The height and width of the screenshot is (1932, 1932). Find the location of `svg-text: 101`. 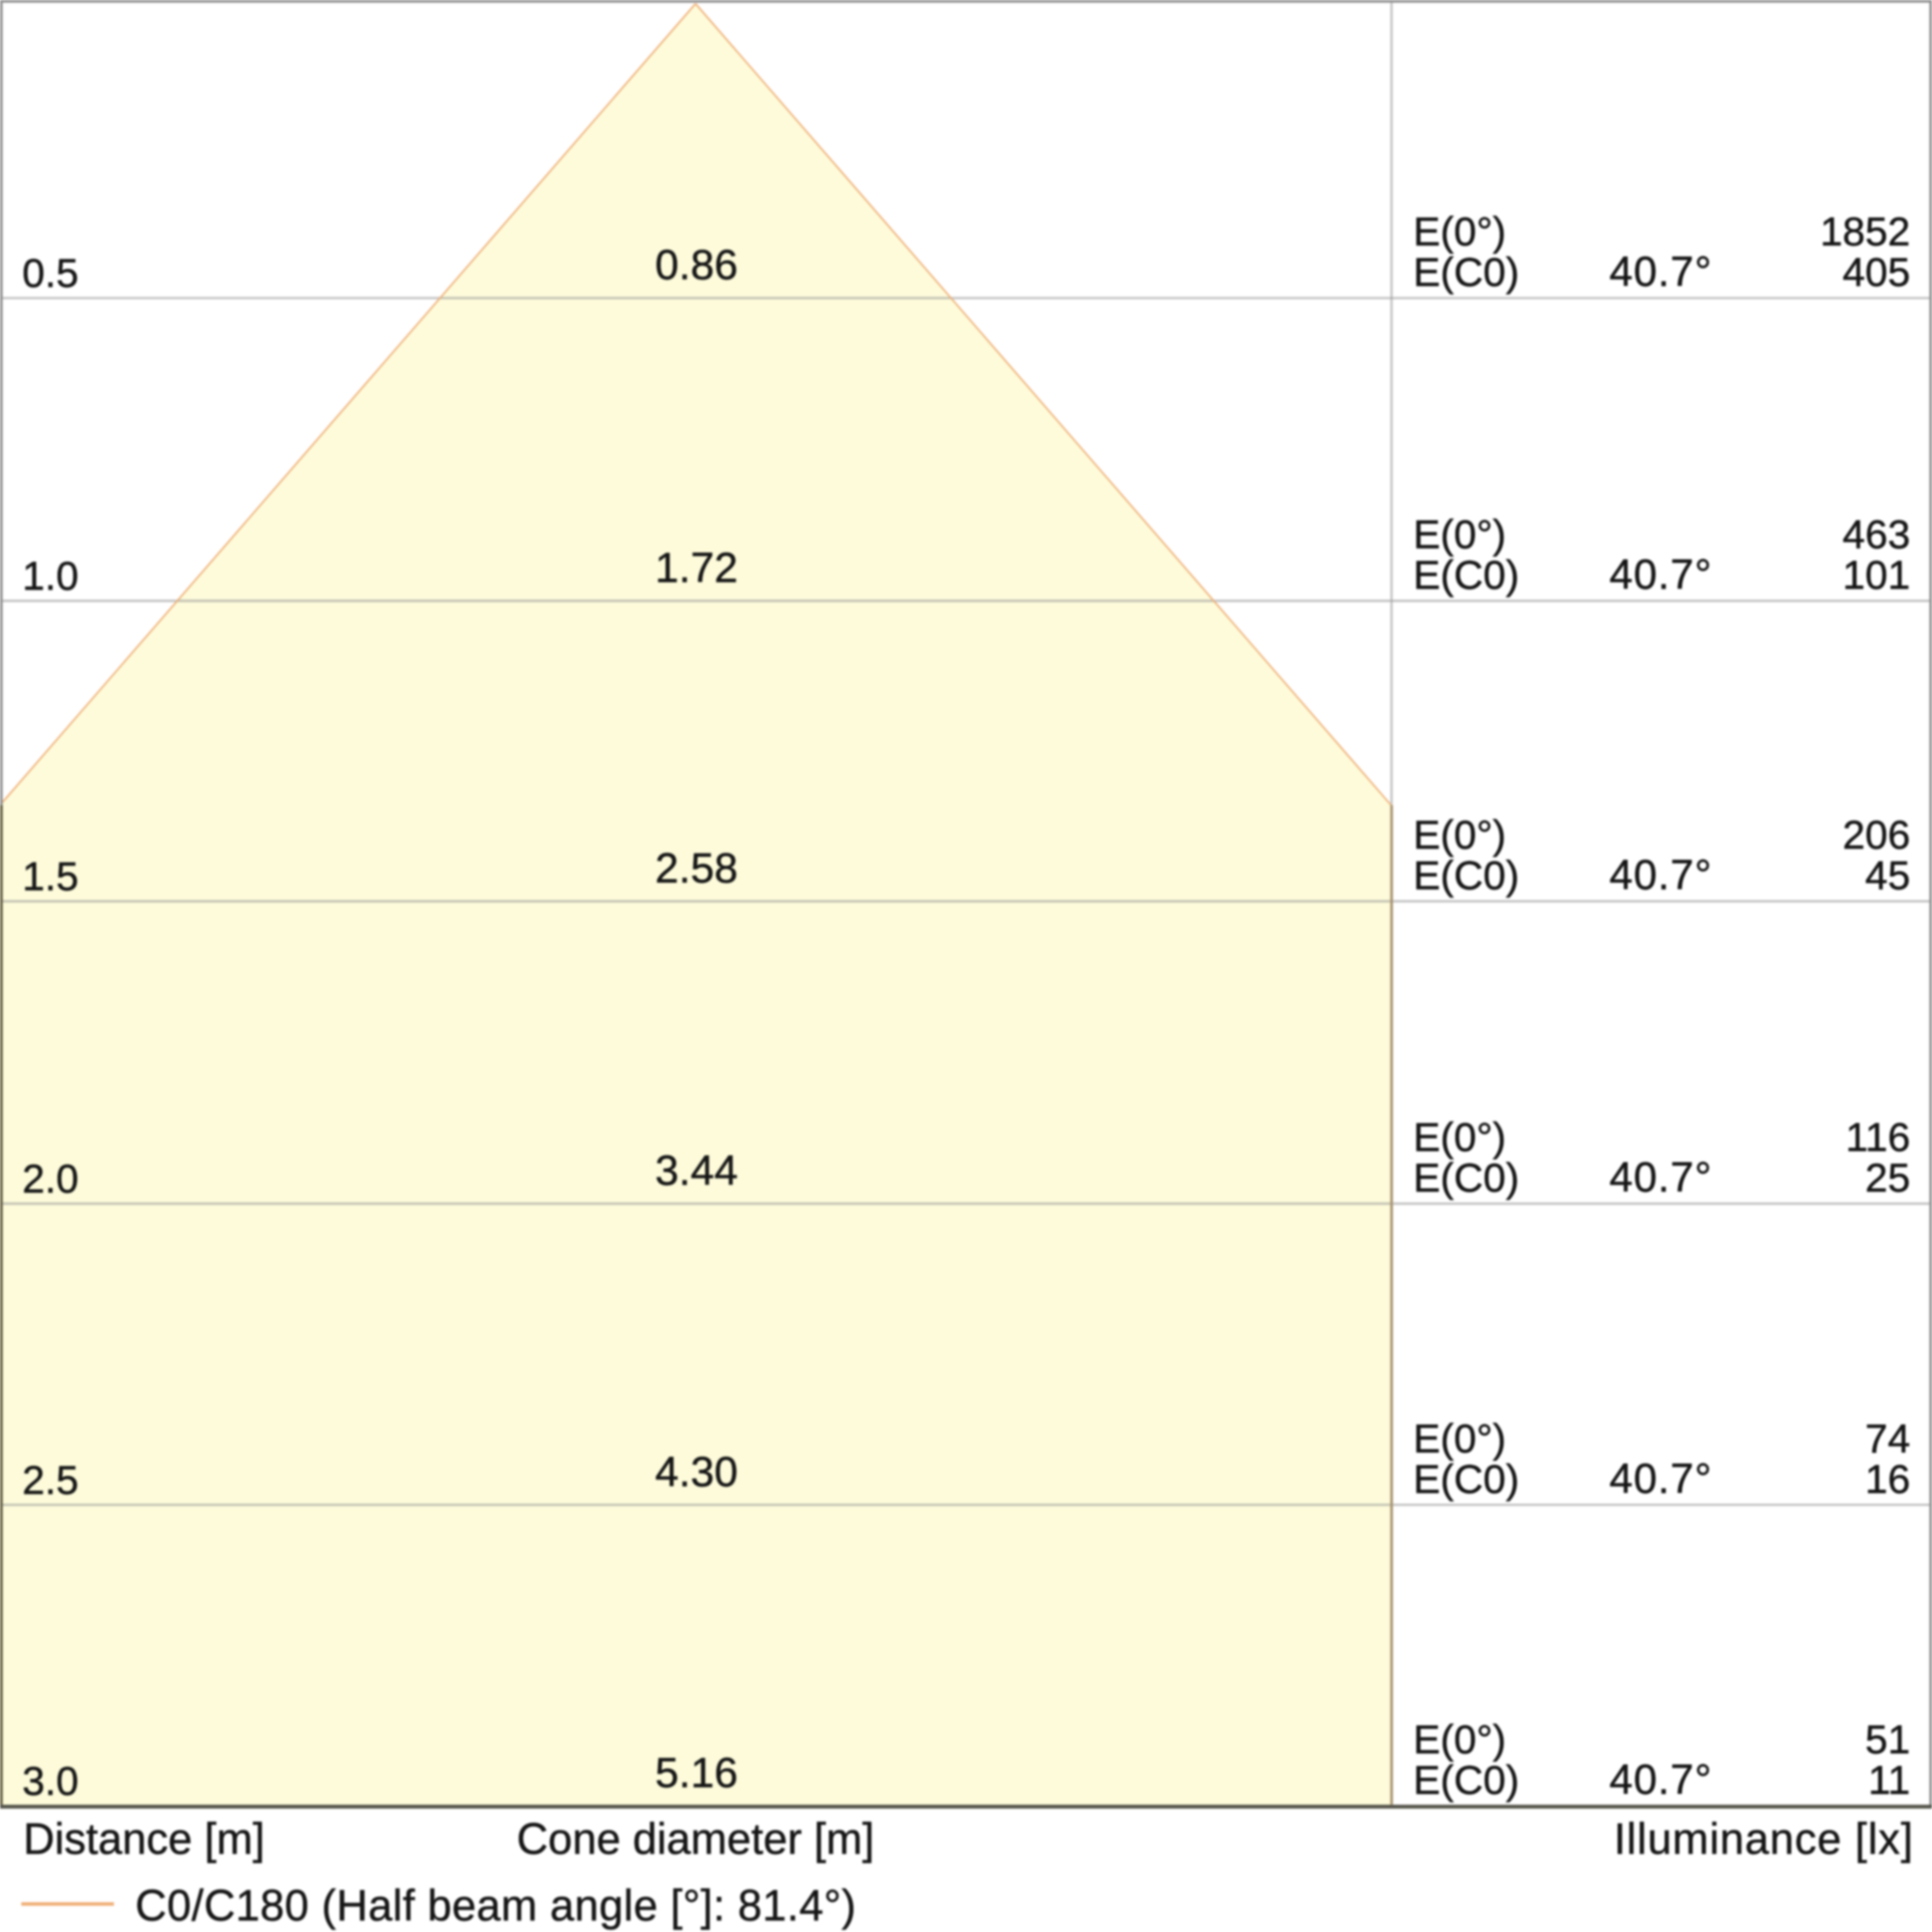

svg-text: 101 is located at coordinates (1876, 575).